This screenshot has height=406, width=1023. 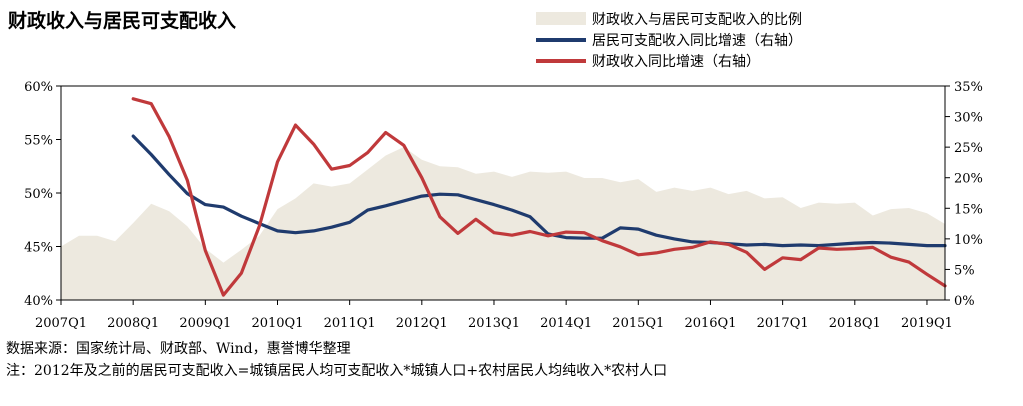 What do you see at coordinates (566, 323) in the screenshot?
I see `x-axis-tick-label: 2014Q1` at bounding box center [566, 323].